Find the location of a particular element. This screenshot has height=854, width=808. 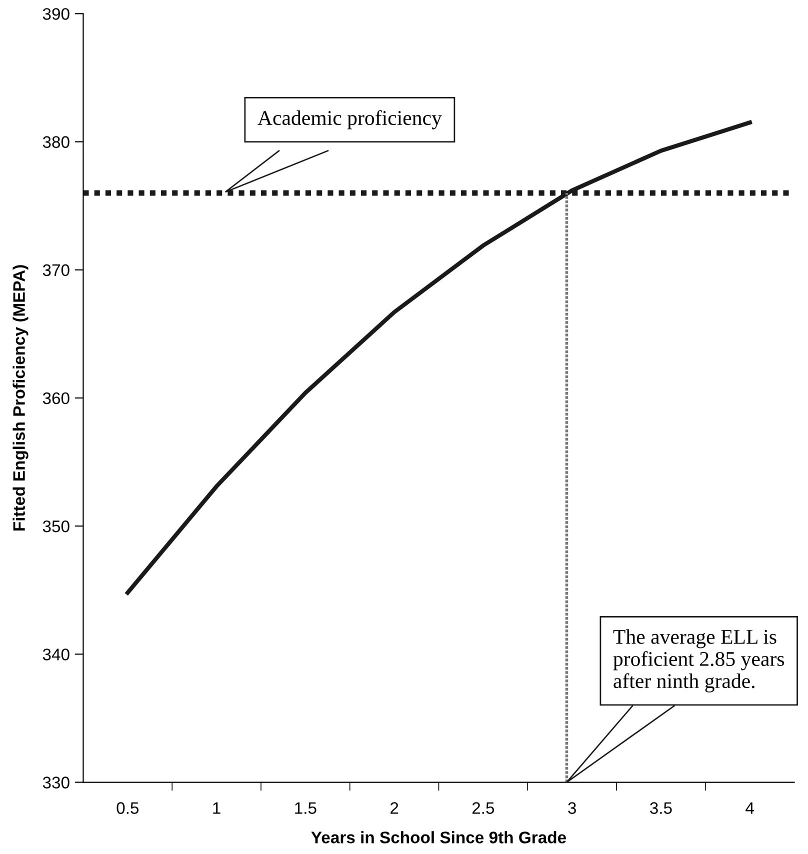

y-tick-label: 370 is located at coordinates (56, 270).